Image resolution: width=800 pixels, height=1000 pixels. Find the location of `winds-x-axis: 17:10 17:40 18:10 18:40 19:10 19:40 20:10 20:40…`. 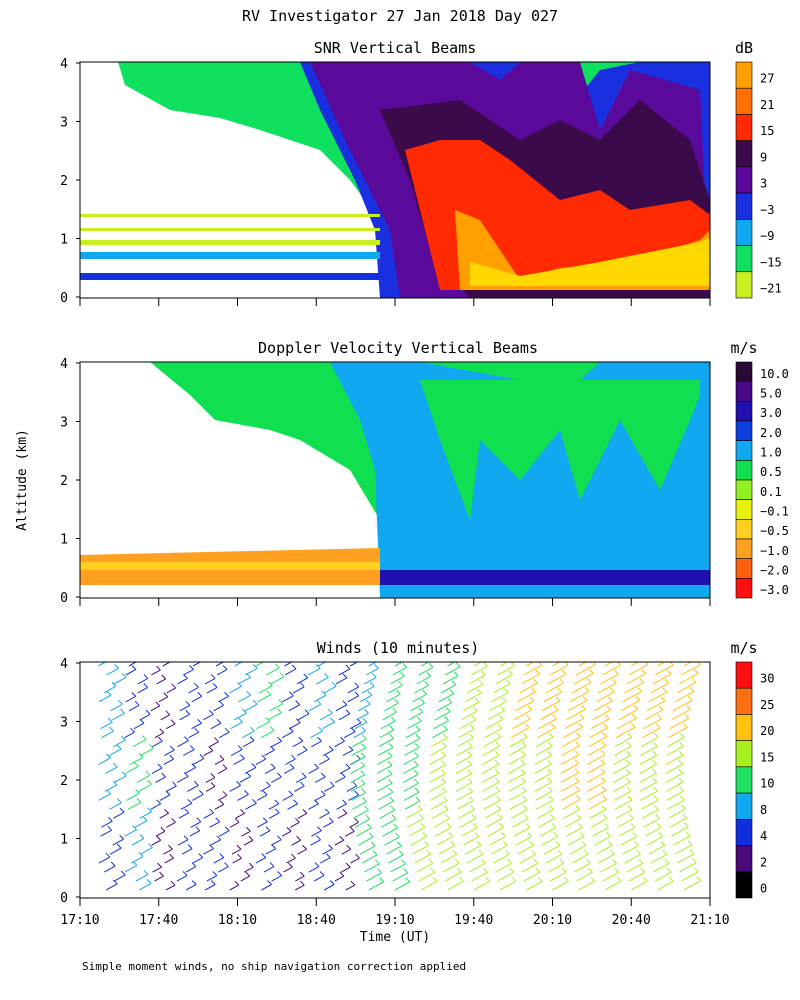

winds-x-axis: 17:10 17:40 18:10 18:40 19:10 19:40 20:10 20:40… is located at coordinates (395, 913).